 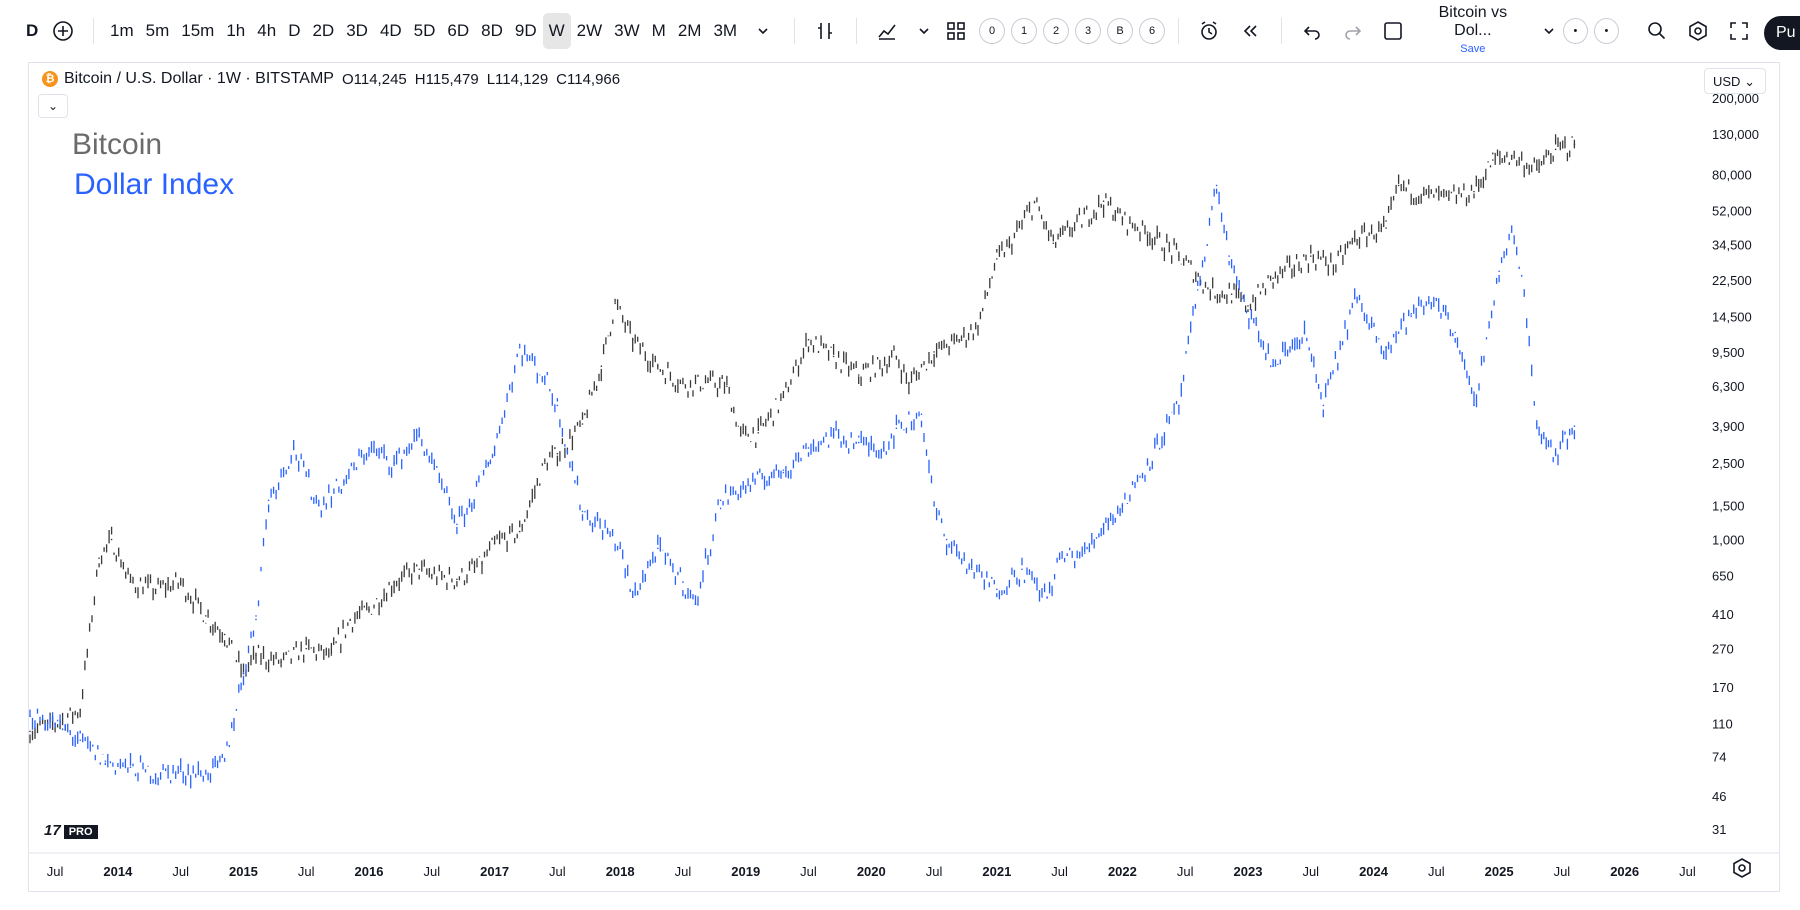 What do you see at coordinates (992, 31) in the screenshot?
I see `layout-quick-button: 0` at bounding box center [992, 31].